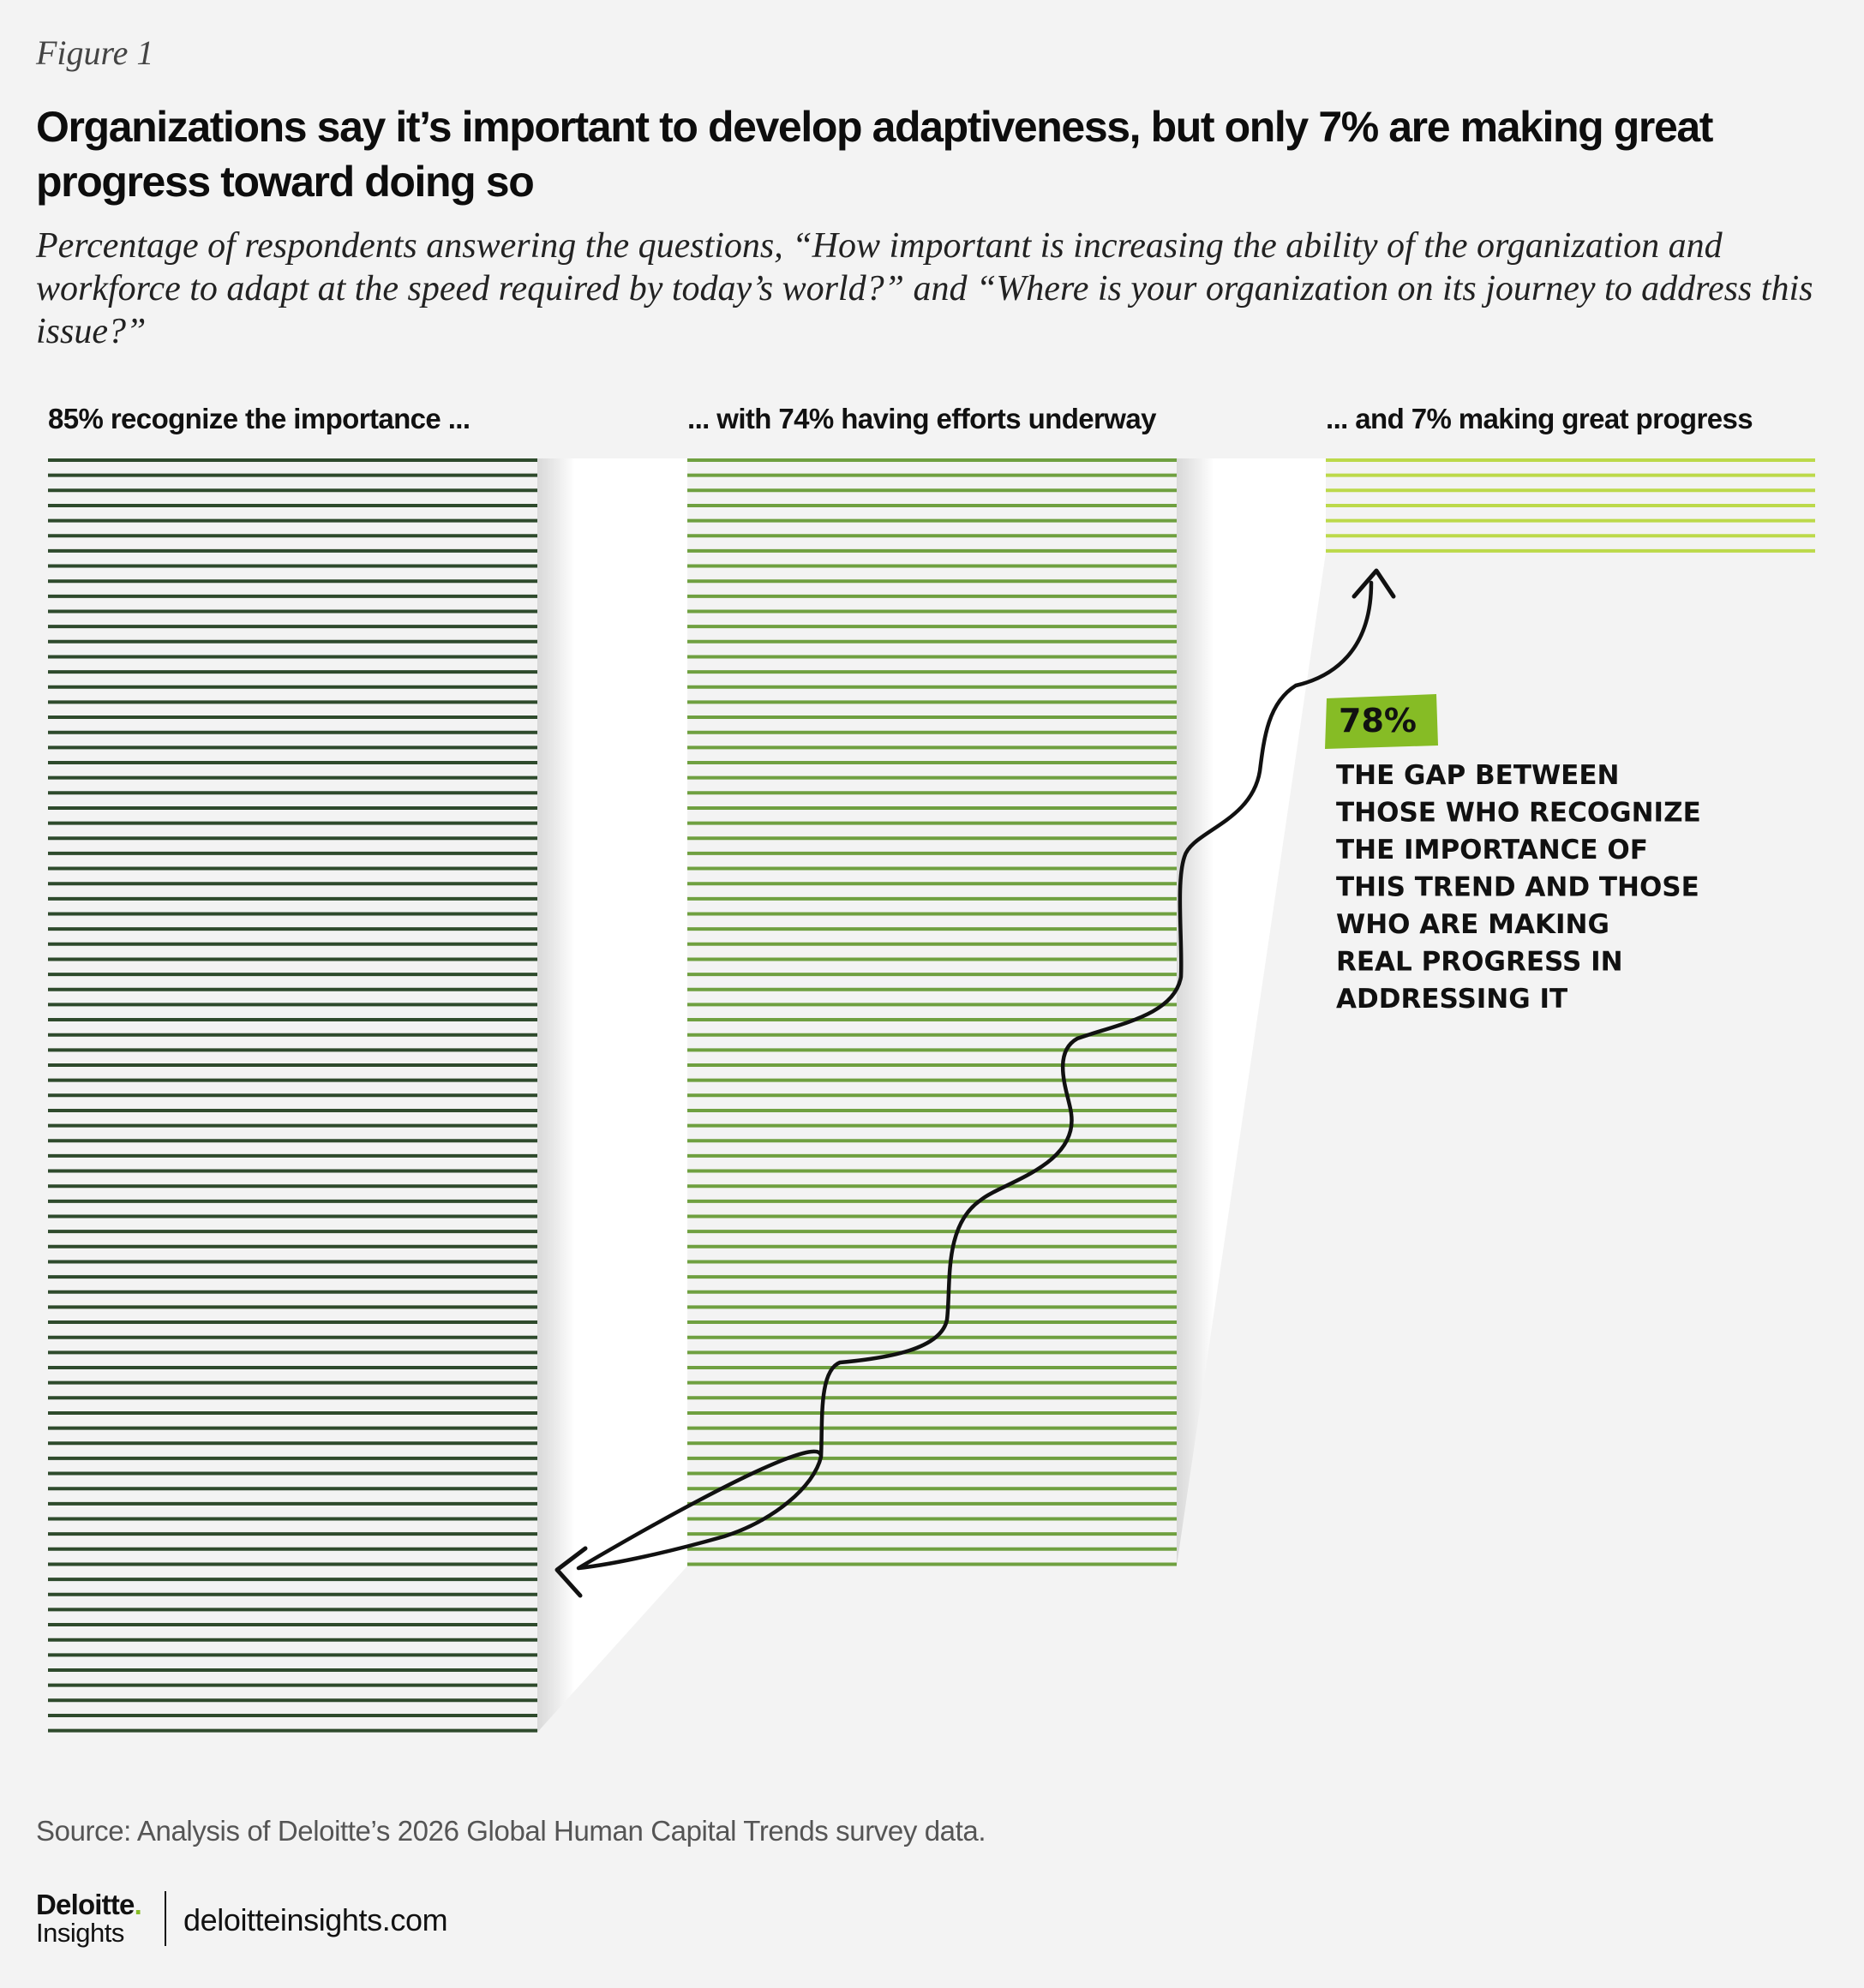  What do you see at coordinates (89, 1904) in the screenshot?
I see `deloitte-logo: Deloitte.` at bounding box center [89, 1904].